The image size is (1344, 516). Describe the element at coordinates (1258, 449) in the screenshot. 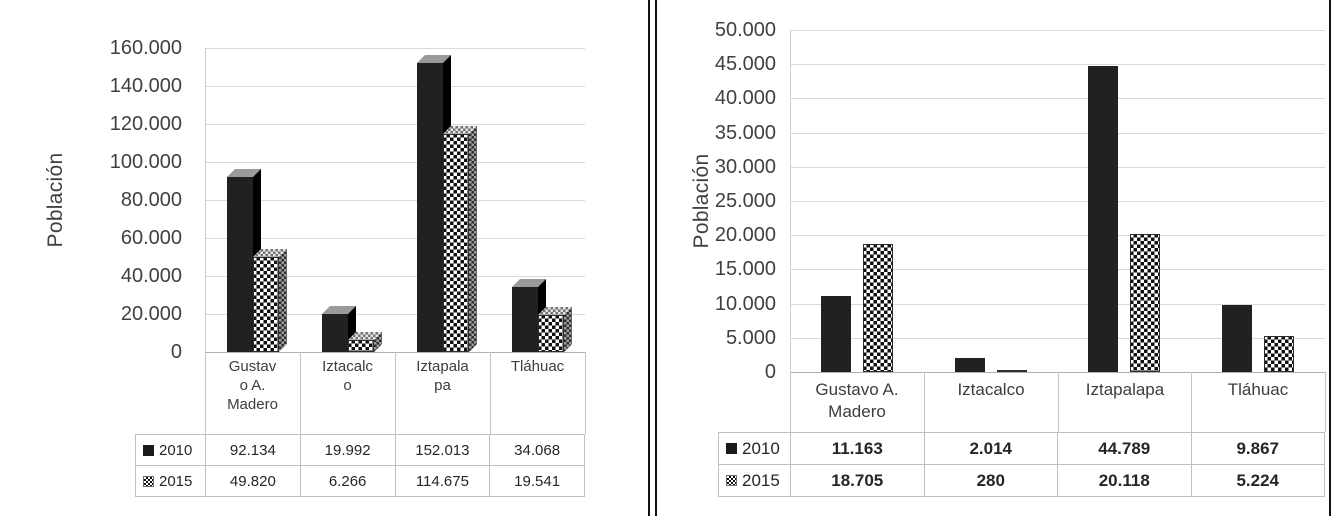

I see `table-value-2010-tl-huac: 9.867` at that location.